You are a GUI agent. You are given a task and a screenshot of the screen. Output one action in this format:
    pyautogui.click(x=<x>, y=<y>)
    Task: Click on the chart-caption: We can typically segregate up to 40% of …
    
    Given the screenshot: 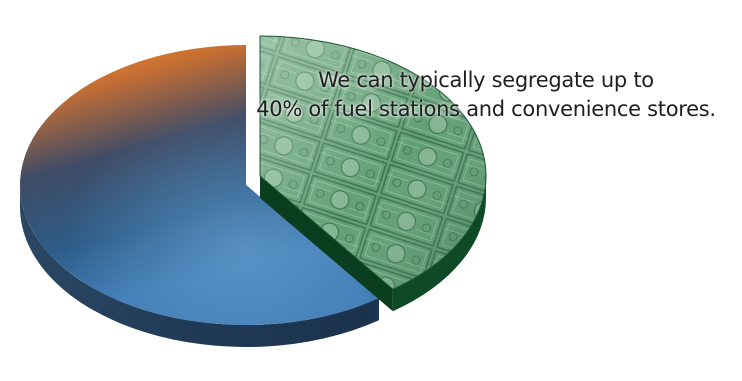 What is the action you would take?
    pyautogui.click(x=486, y=95)
    